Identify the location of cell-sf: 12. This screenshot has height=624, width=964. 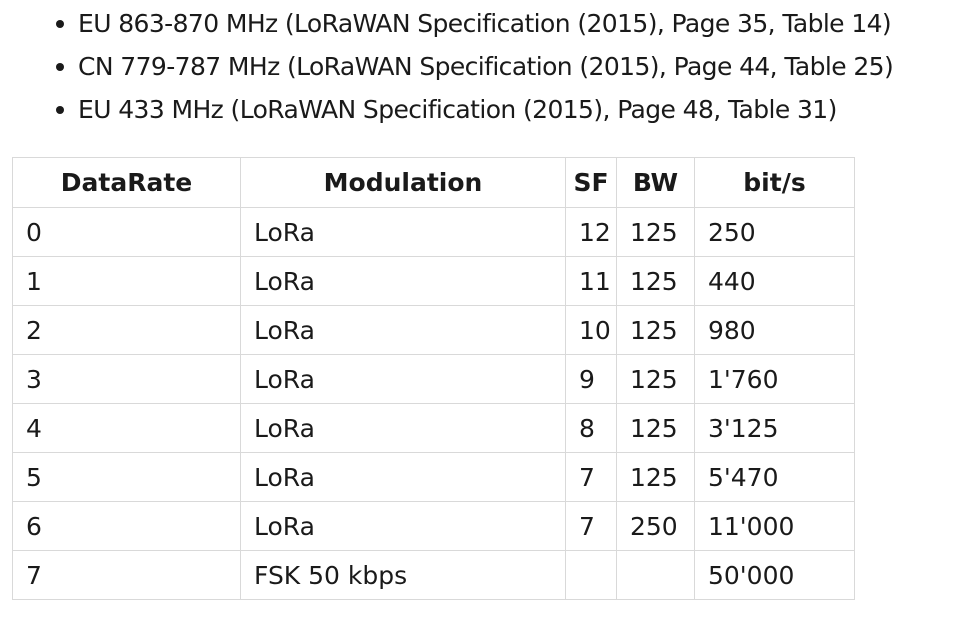
(591, 232).